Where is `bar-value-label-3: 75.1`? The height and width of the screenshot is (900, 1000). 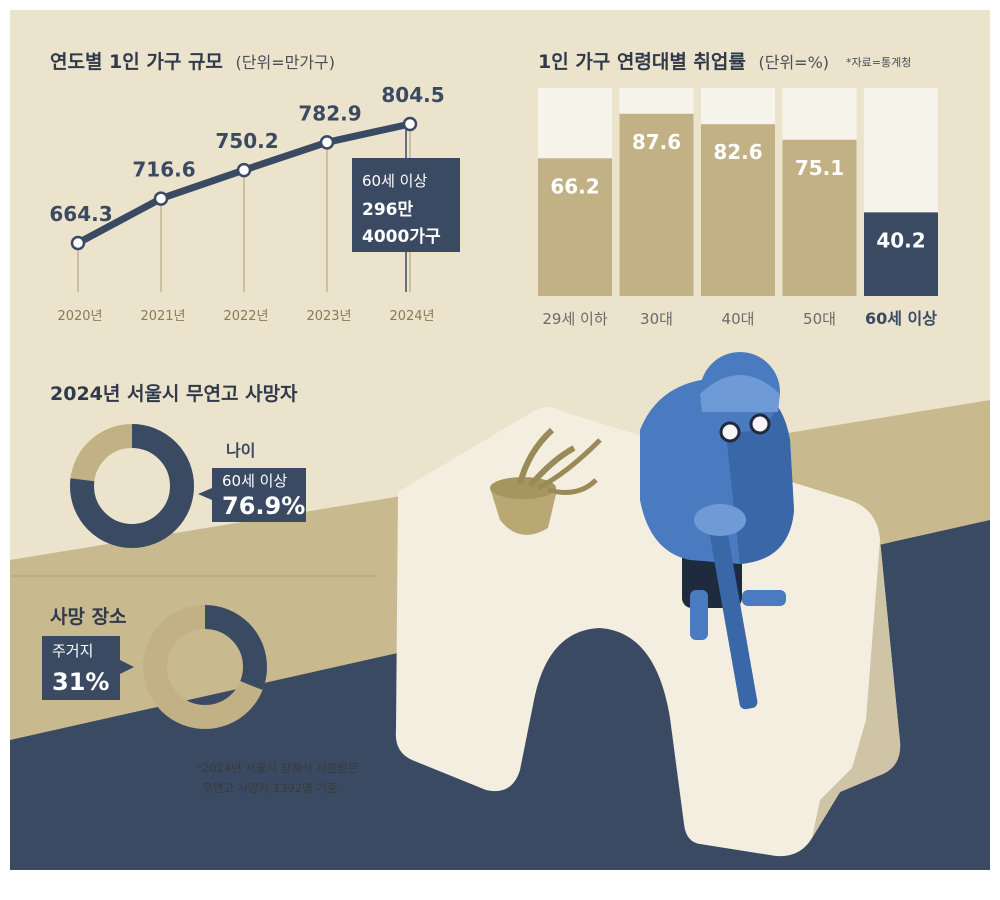 bar-value-label-3: 75.1 is located at coordinates (819, 168).